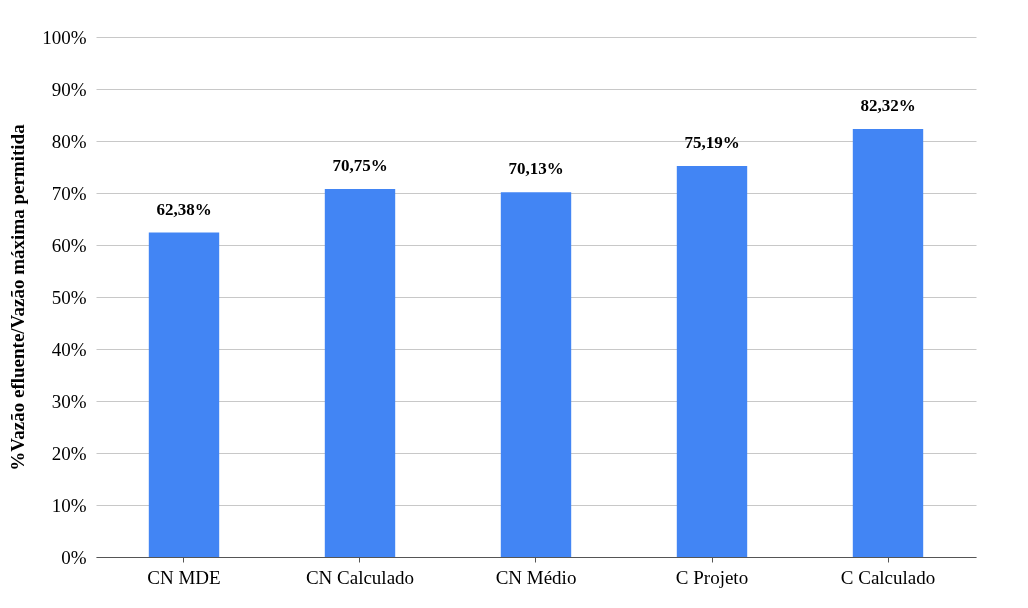  Describe the element at coordinates (64, 37) in the screenshot. I see `y-tick-label: 100%` at that location.